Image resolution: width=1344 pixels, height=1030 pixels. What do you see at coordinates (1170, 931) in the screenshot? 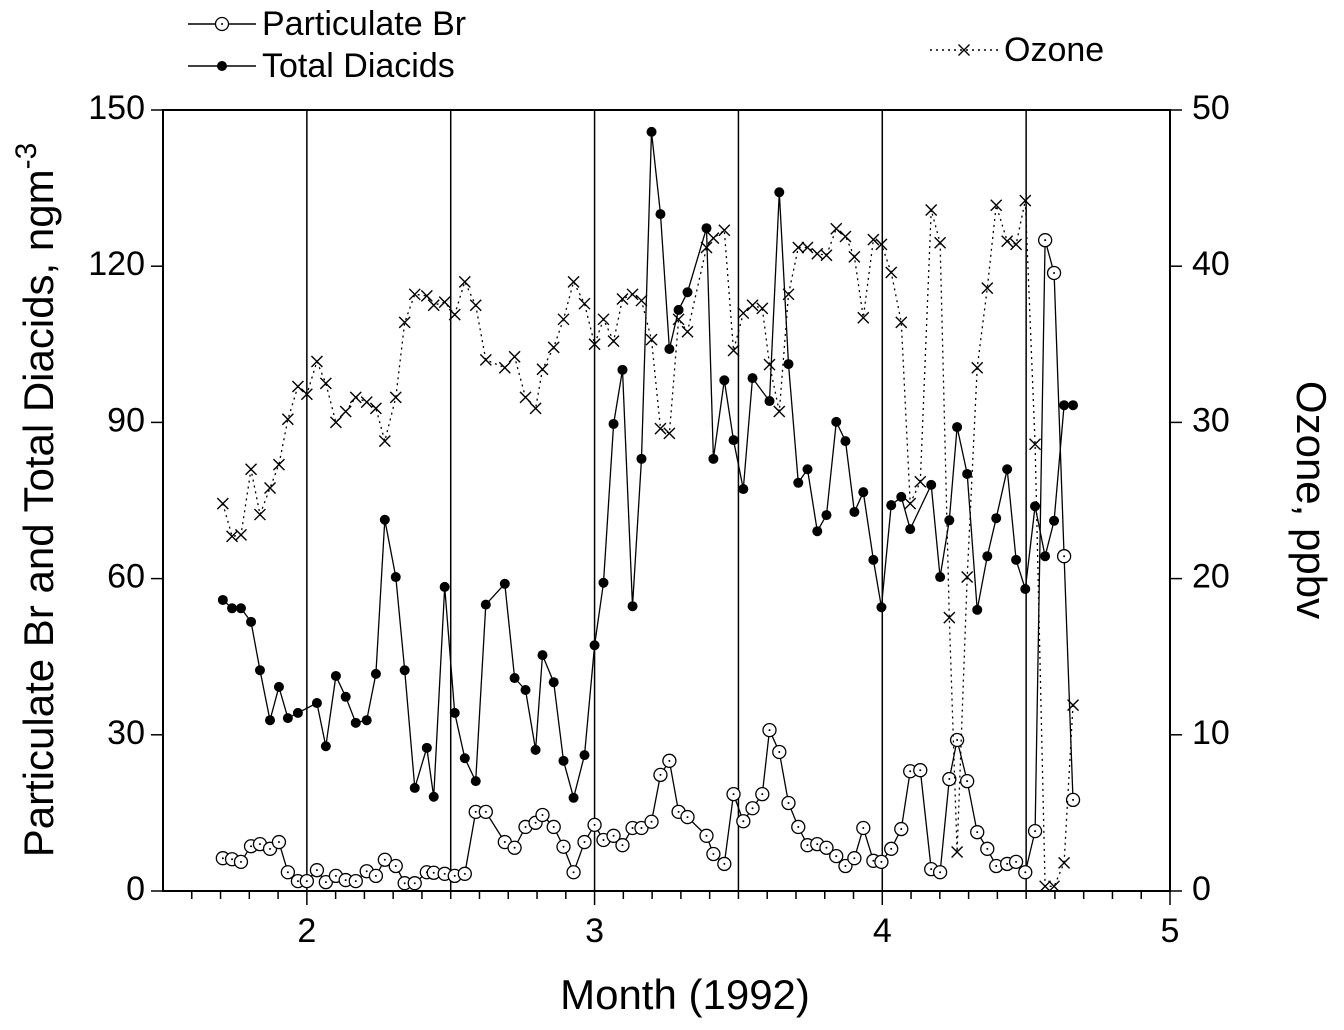
I see `x-tick-label: 5` at bounding box center [1170, 931].